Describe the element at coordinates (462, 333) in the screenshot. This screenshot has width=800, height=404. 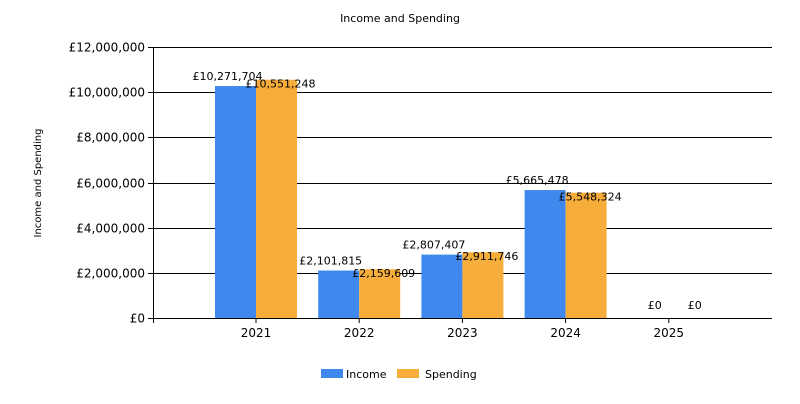
I see `x-tick-label: 2023` at that location.